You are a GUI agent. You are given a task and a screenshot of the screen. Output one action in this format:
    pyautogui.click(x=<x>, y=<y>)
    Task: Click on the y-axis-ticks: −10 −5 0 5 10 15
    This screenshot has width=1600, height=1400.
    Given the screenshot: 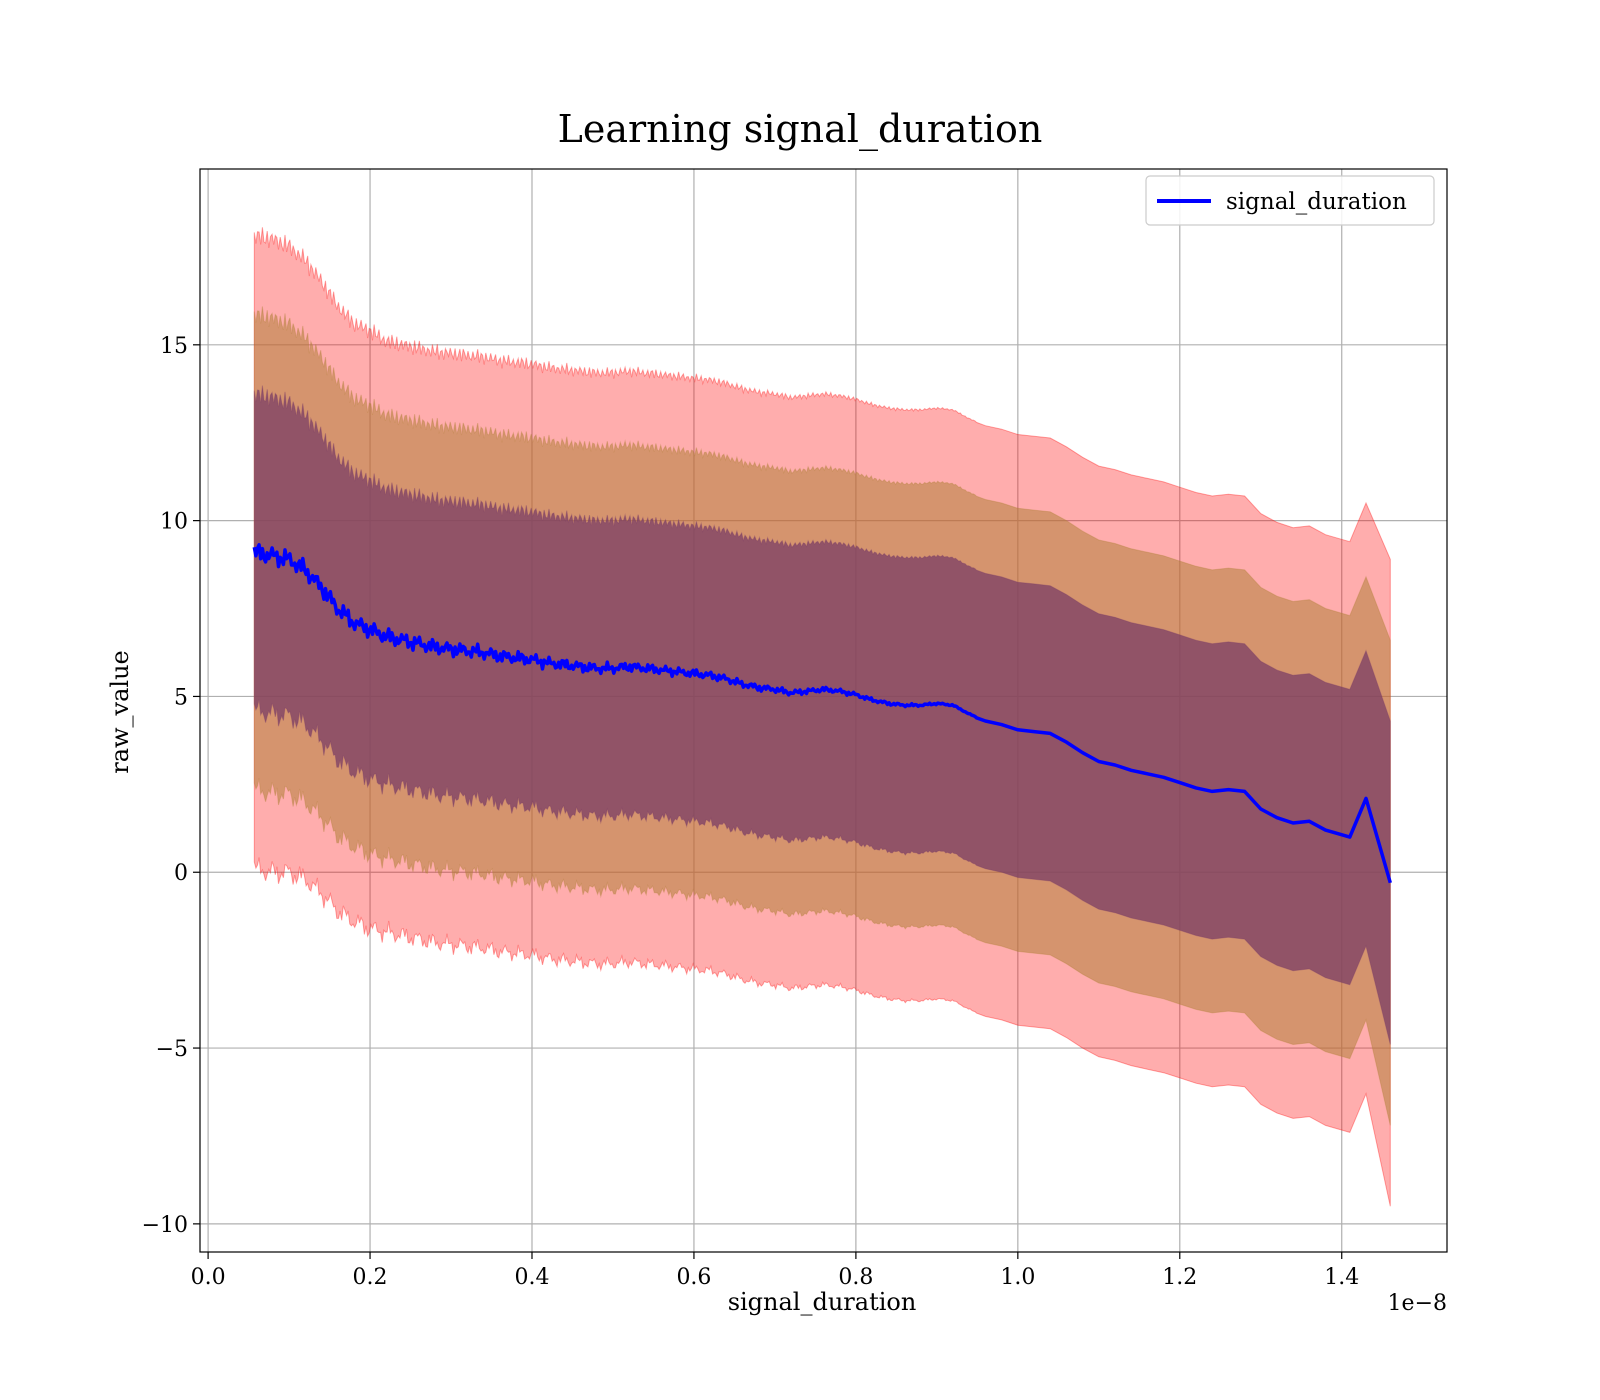 What is the action you would take?
    pyautogui.click(x=171, y=786)
    